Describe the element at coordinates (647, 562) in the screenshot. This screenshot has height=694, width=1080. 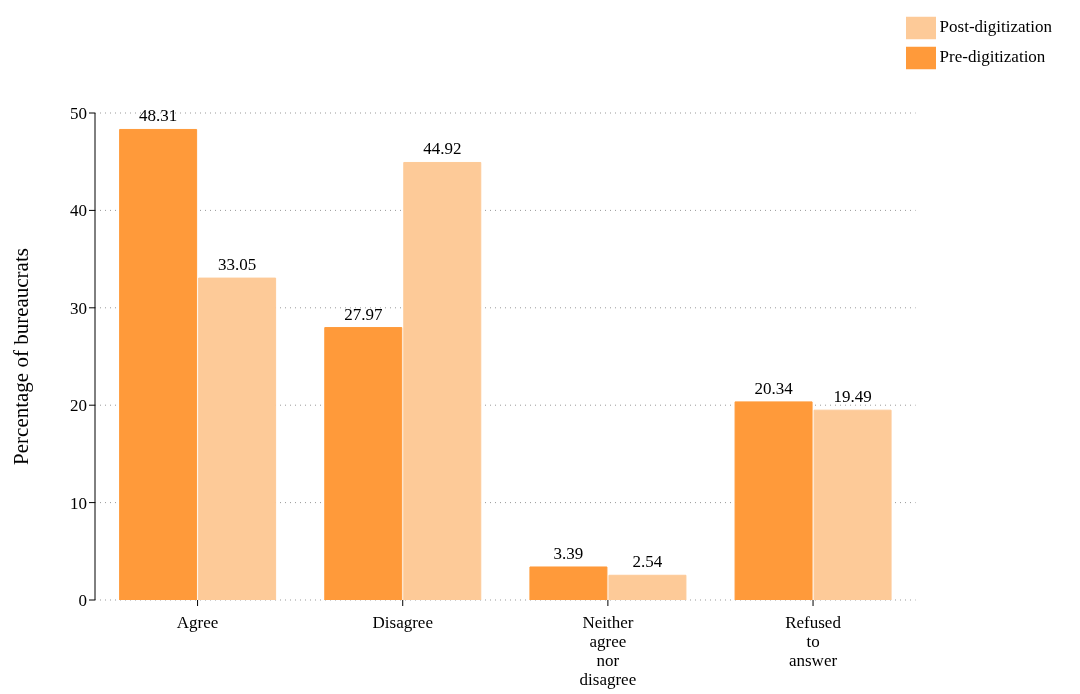
I see `data-label: 2.54` at that location.